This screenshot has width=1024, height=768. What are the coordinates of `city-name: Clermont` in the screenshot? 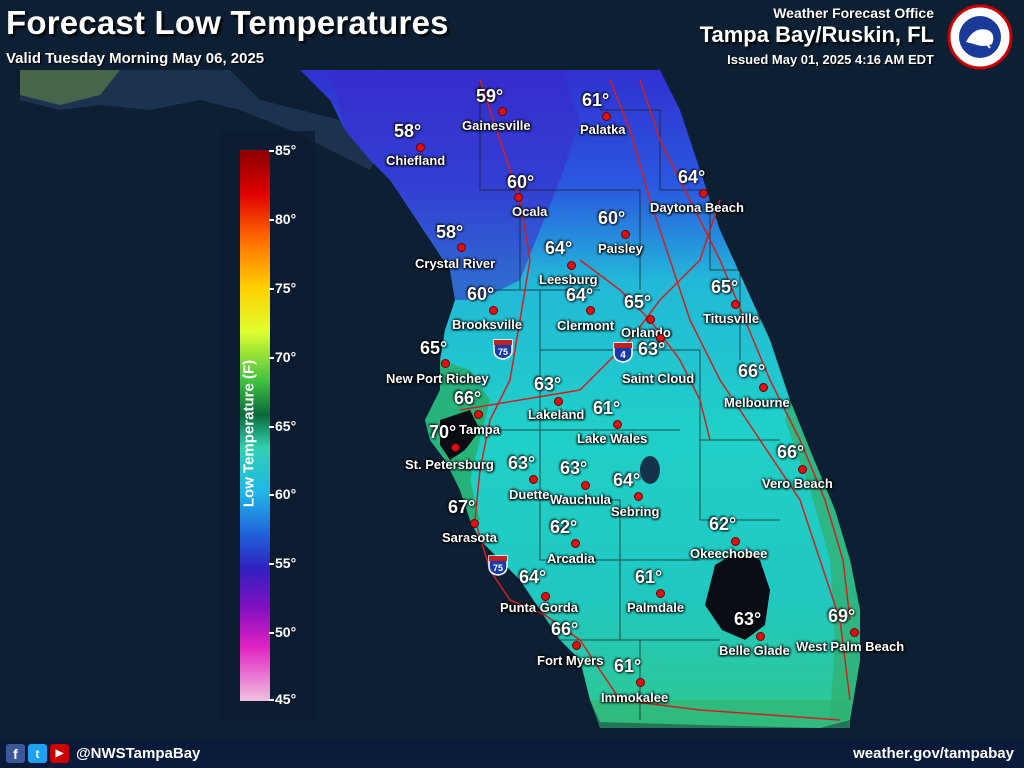 It's located at (586, 325).